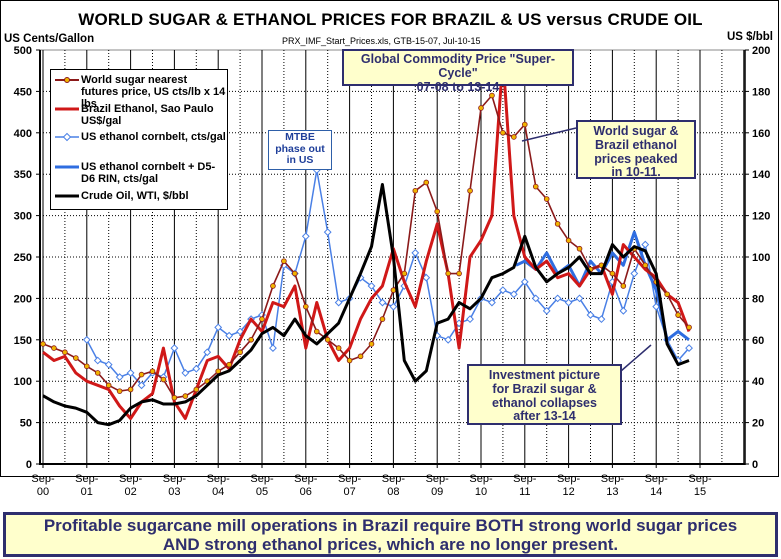  I want to click on right-tick-label: 80, so click(758, 299).